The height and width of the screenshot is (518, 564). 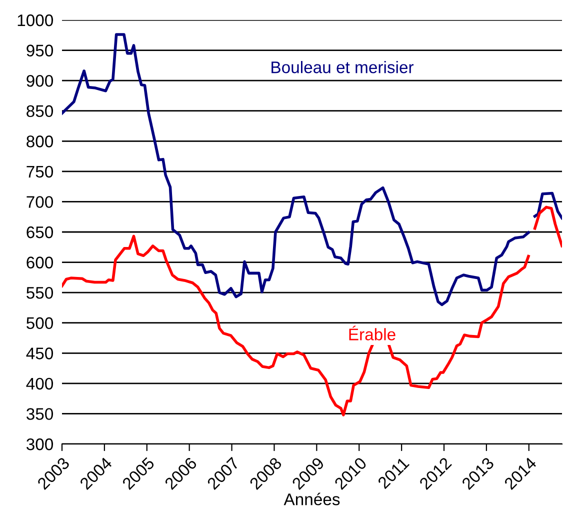 I want to click on y-tick-label: 650, so click(x=40, y=232).